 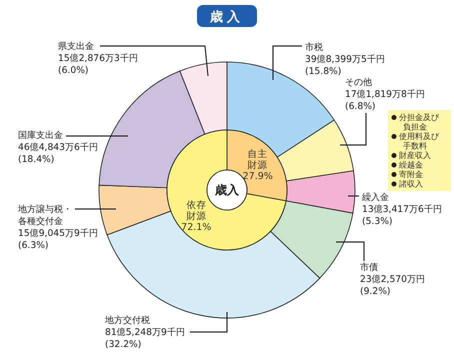 I want to click on slice-label: 県支出金, so click(x=76, y=46).